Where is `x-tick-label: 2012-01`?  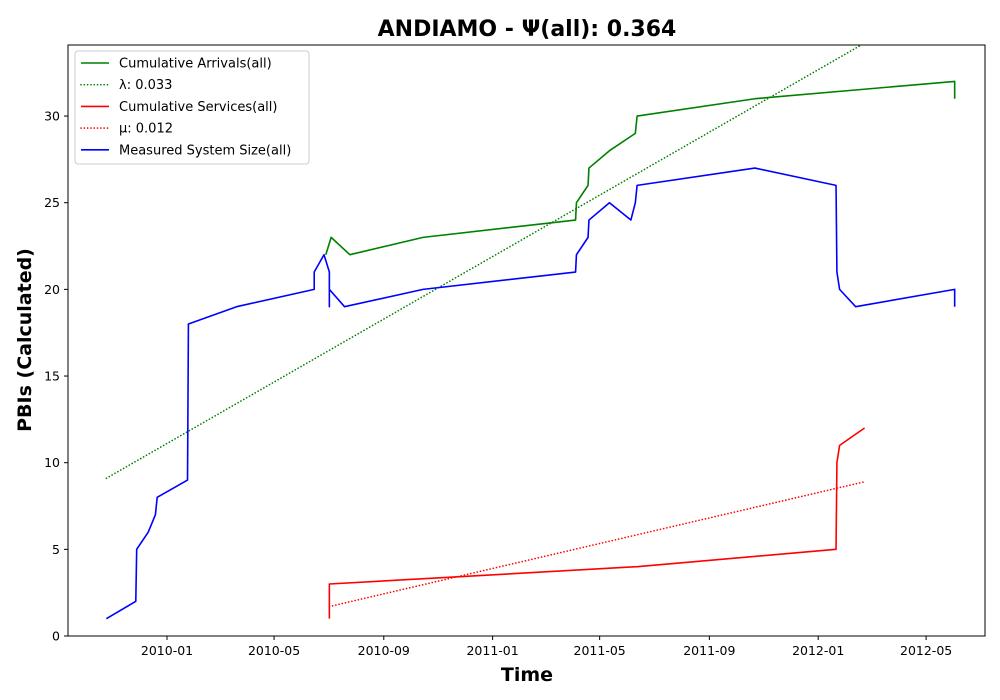 x-tick-label: 2012-01 is located at coordinates (818, 650).